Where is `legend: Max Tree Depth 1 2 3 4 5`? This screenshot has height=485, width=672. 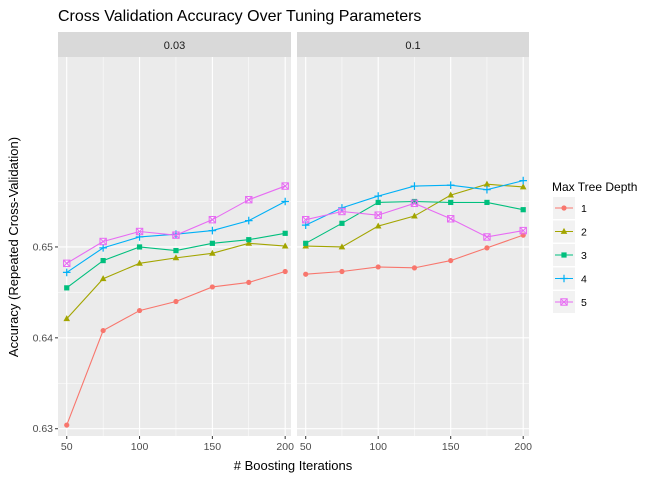 legend: Max Tree Depth 1 2 3 4 5 is located at coordinates (594, 246).